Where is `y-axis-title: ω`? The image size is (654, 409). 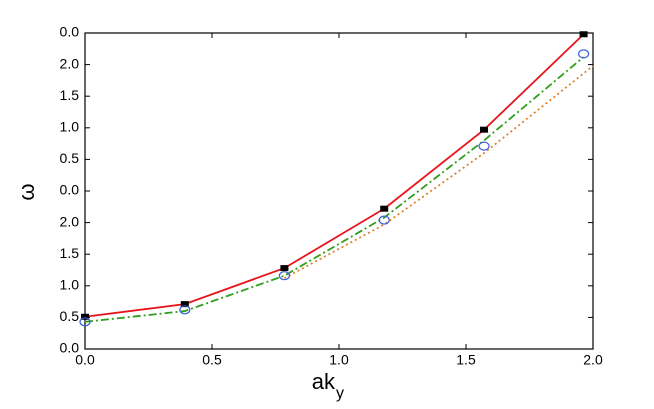 y-axis-title: ω is located at coordinates (26, 191).